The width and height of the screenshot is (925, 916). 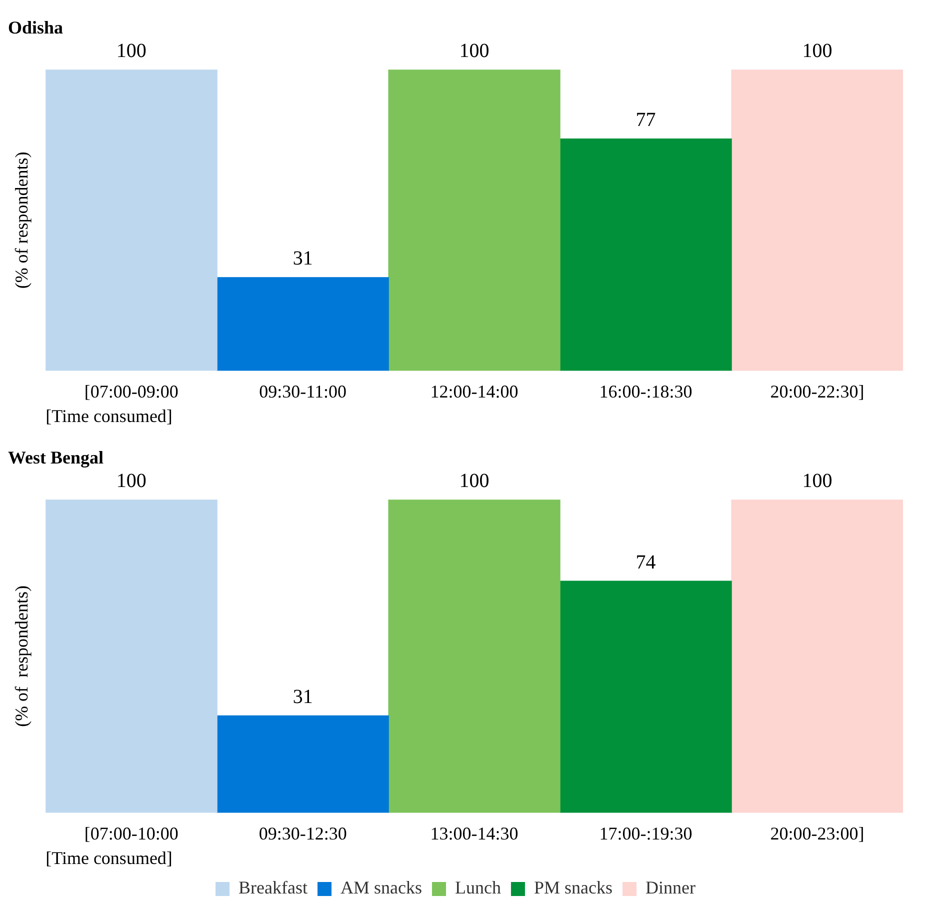 What do you see at coordinates (273, 888) in the screenshot?
I see `legend-label: Breakfast` at bounding box center [273, 888].